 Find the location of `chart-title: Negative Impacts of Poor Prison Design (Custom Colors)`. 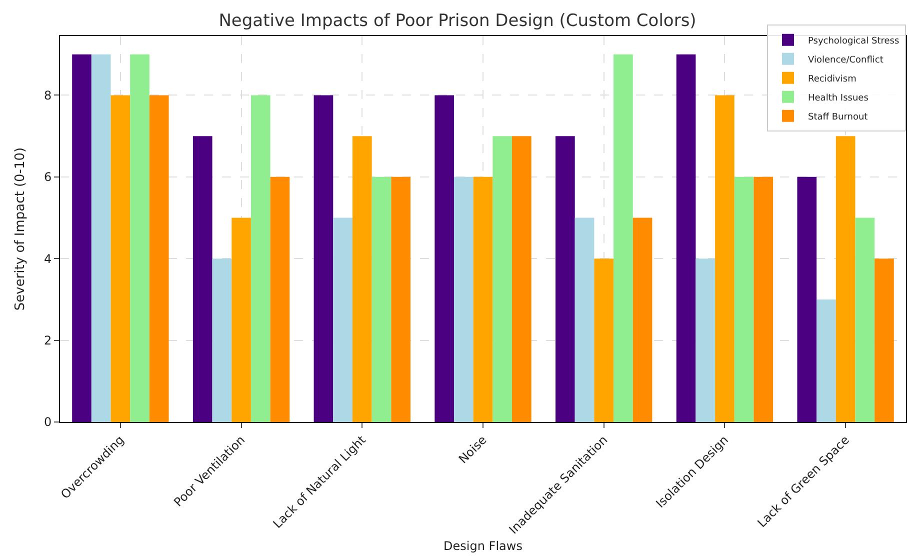

chart-title: Negative Impacts of Poor Prison Design (Custom Colors) is located at coordinates (457, 20).